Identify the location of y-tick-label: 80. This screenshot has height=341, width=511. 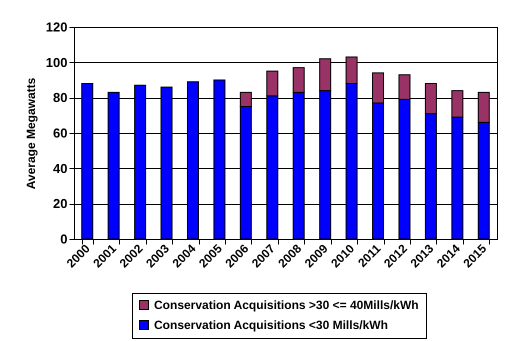
(60, 98).